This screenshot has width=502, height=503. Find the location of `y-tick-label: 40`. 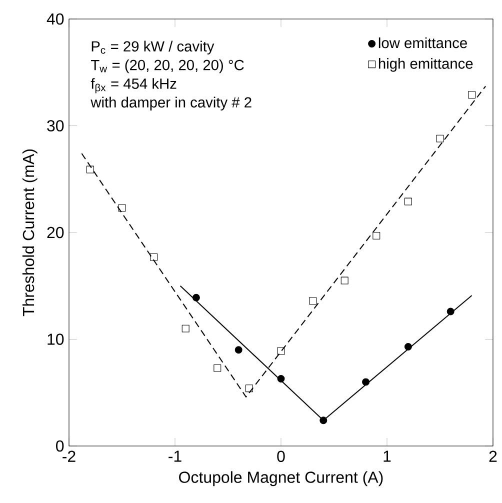

y-tick-label: 40 is located at coordinates (55, 19).